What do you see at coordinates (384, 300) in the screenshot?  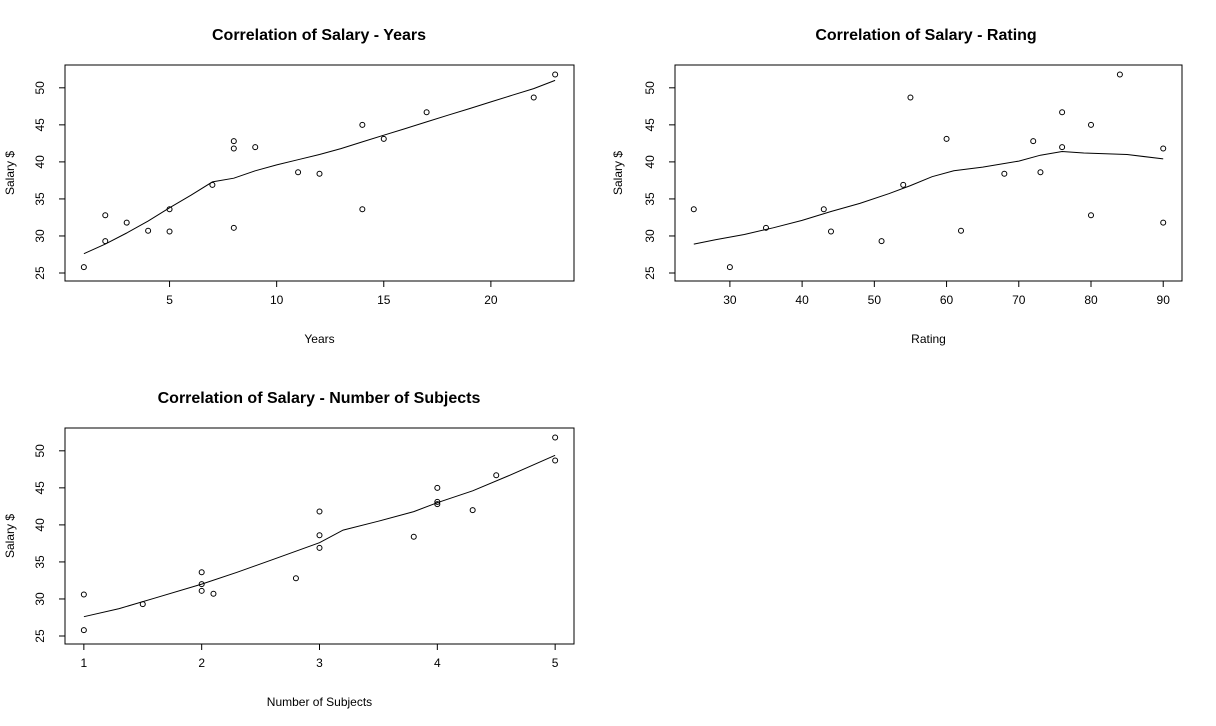 I see `x-tick-label: 15` at bounding box center [384, 300].